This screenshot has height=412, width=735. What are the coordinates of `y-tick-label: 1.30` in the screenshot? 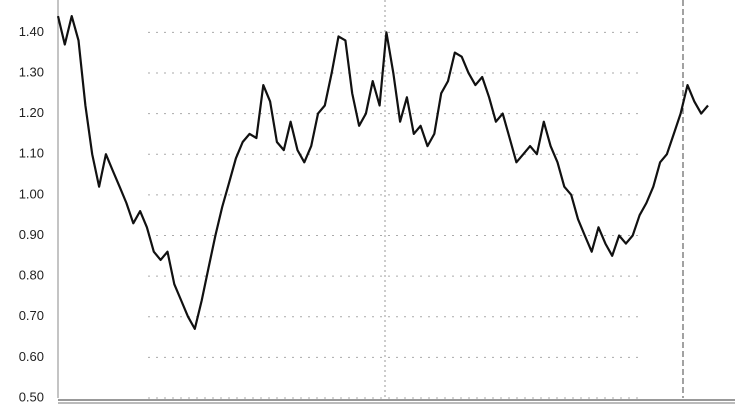 It's located at (31, 71).